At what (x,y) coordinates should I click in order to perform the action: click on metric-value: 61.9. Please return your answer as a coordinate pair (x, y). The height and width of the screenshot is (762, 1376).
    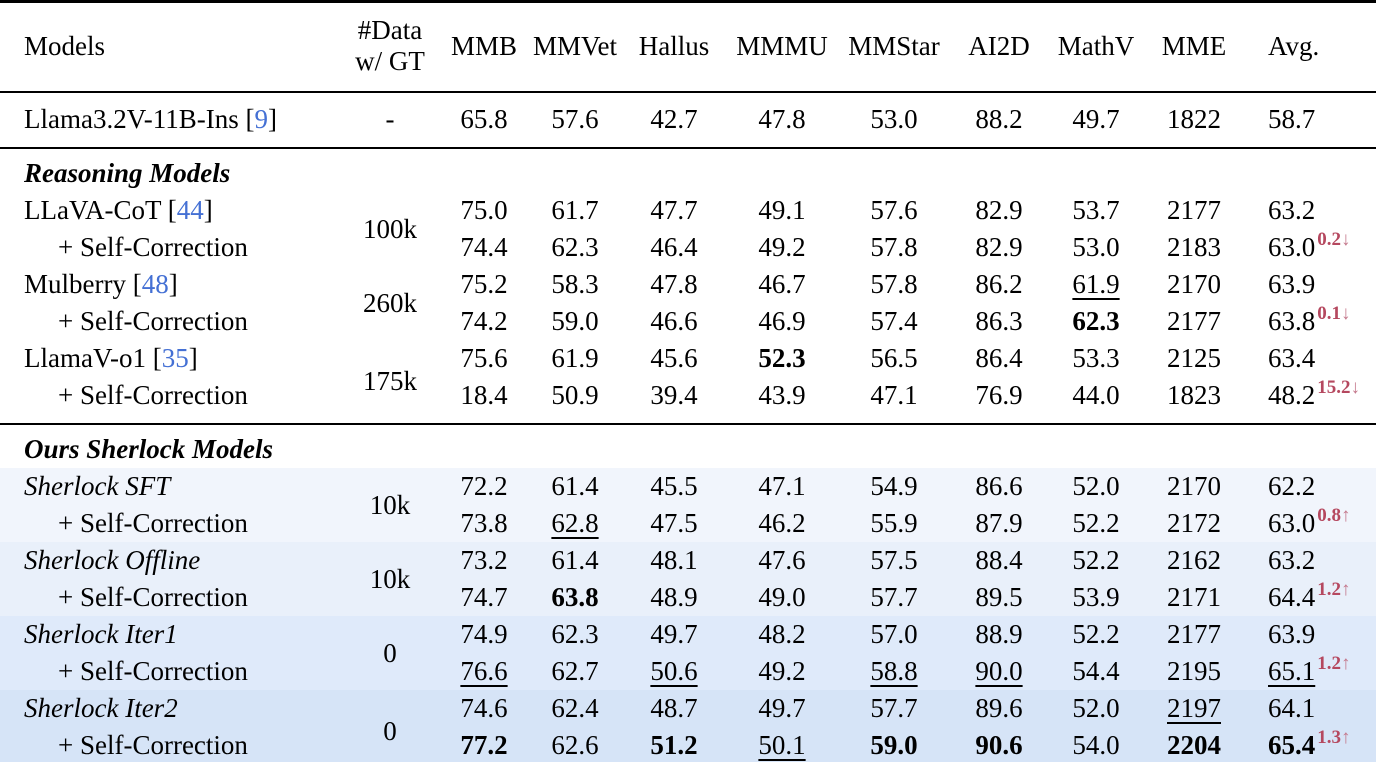
    Looking at the image, I should click on (575, 358).